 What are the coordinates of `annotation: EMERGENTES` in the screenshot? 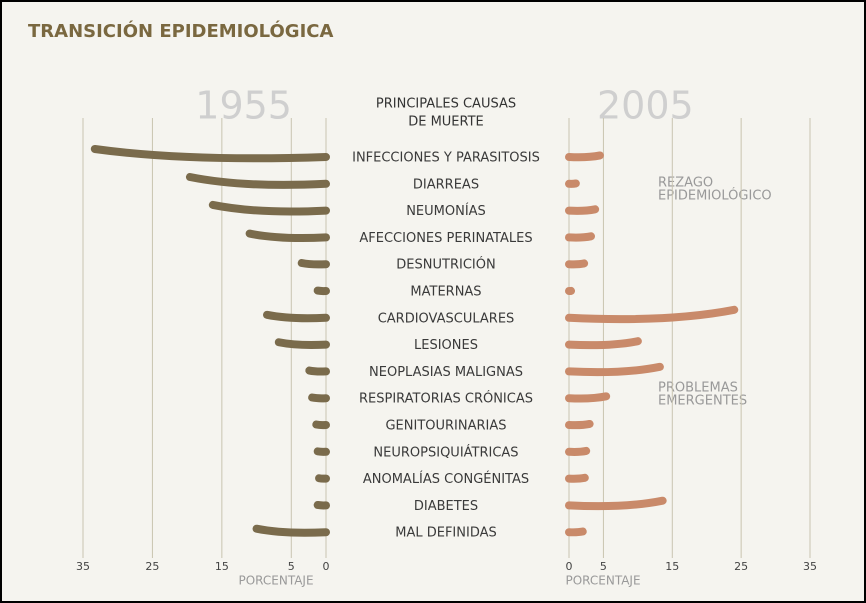 It's located at (702, 401).